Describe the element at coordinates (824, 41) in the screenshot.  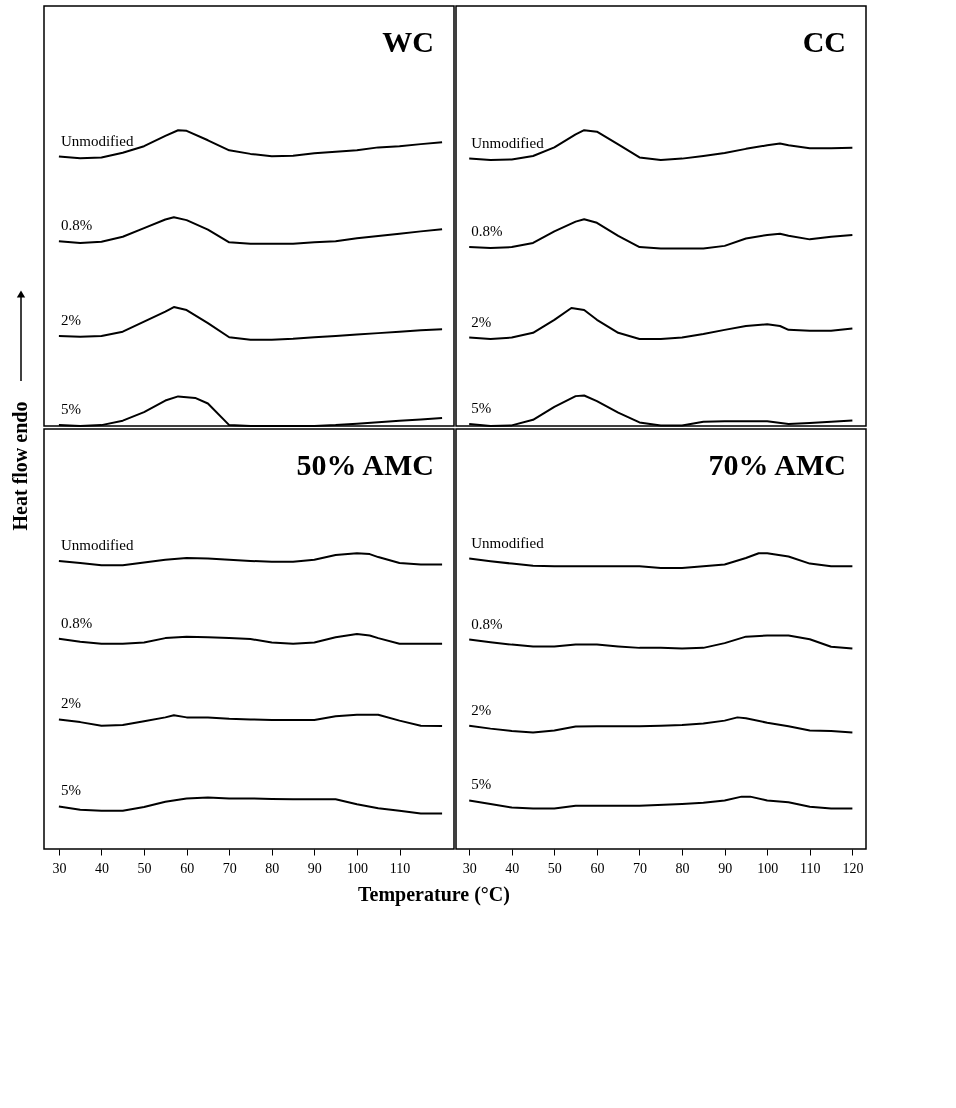
I see `chart-title: CC` at that location.